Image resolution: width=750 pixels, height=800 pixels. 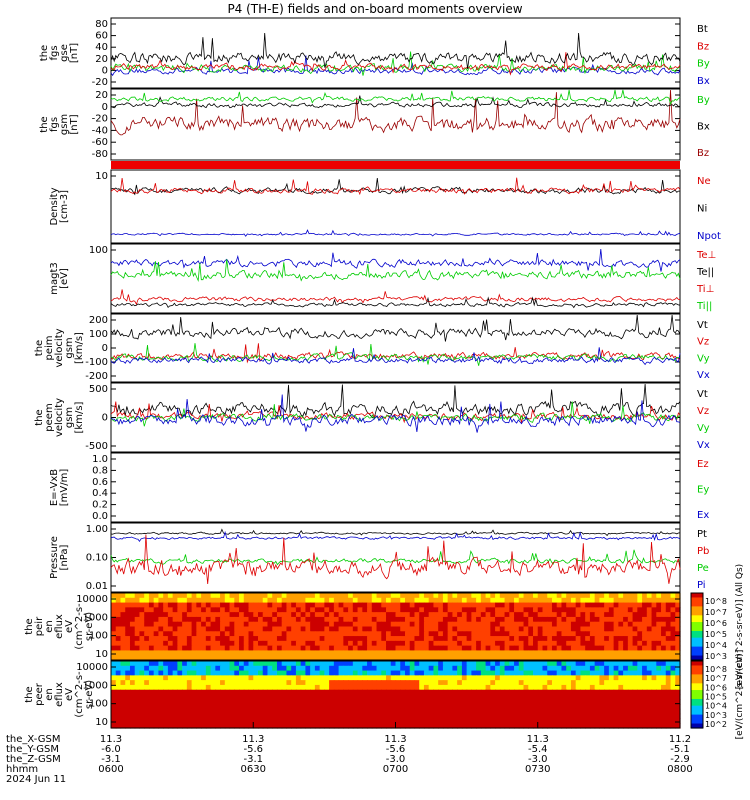 I want to click on svg-text: 10^7, so click(x=716, y=678).